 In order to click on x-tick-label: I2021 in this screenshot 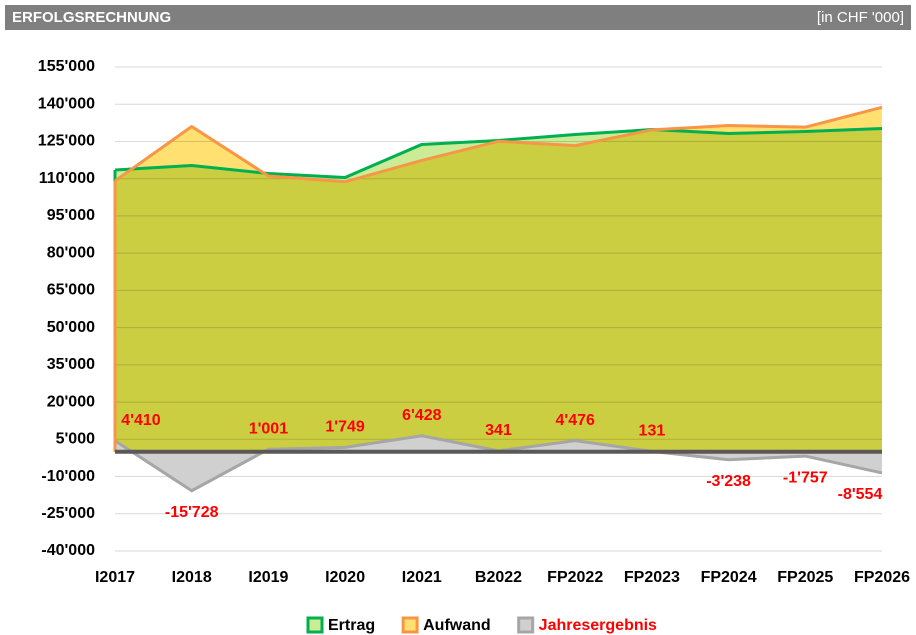, I will do `click(422, 577)`.